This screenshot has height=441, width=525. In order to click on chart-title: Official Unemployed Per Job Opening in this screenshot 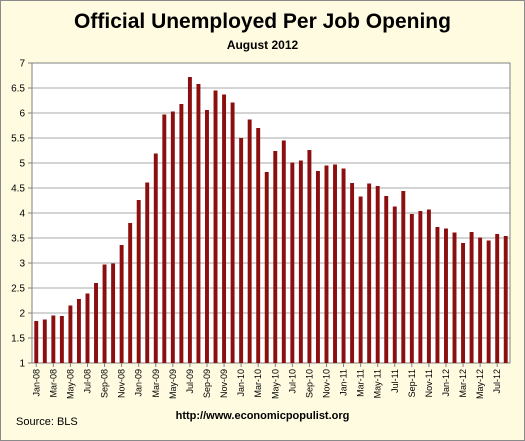, I will do `click(262, 21)`.